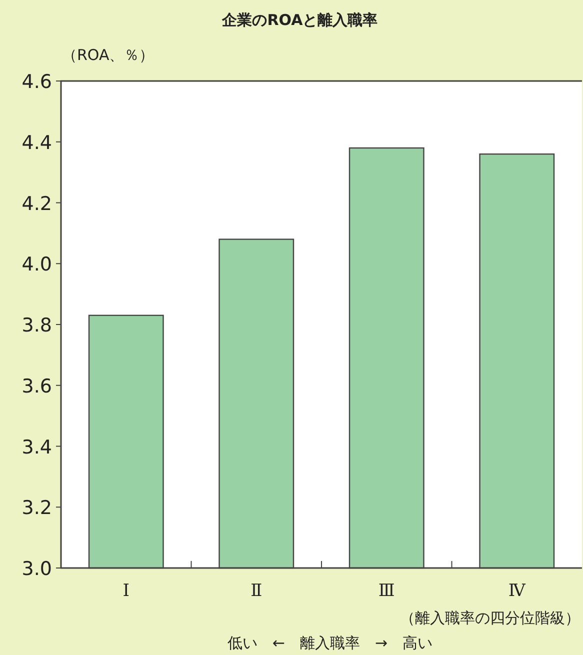 This screenshot has width=583, height=655. What do you see at coordinates (256, 591) in the screenshot?
I see `x-tick-label: Ⅱ` at bounding box center [256, 591].